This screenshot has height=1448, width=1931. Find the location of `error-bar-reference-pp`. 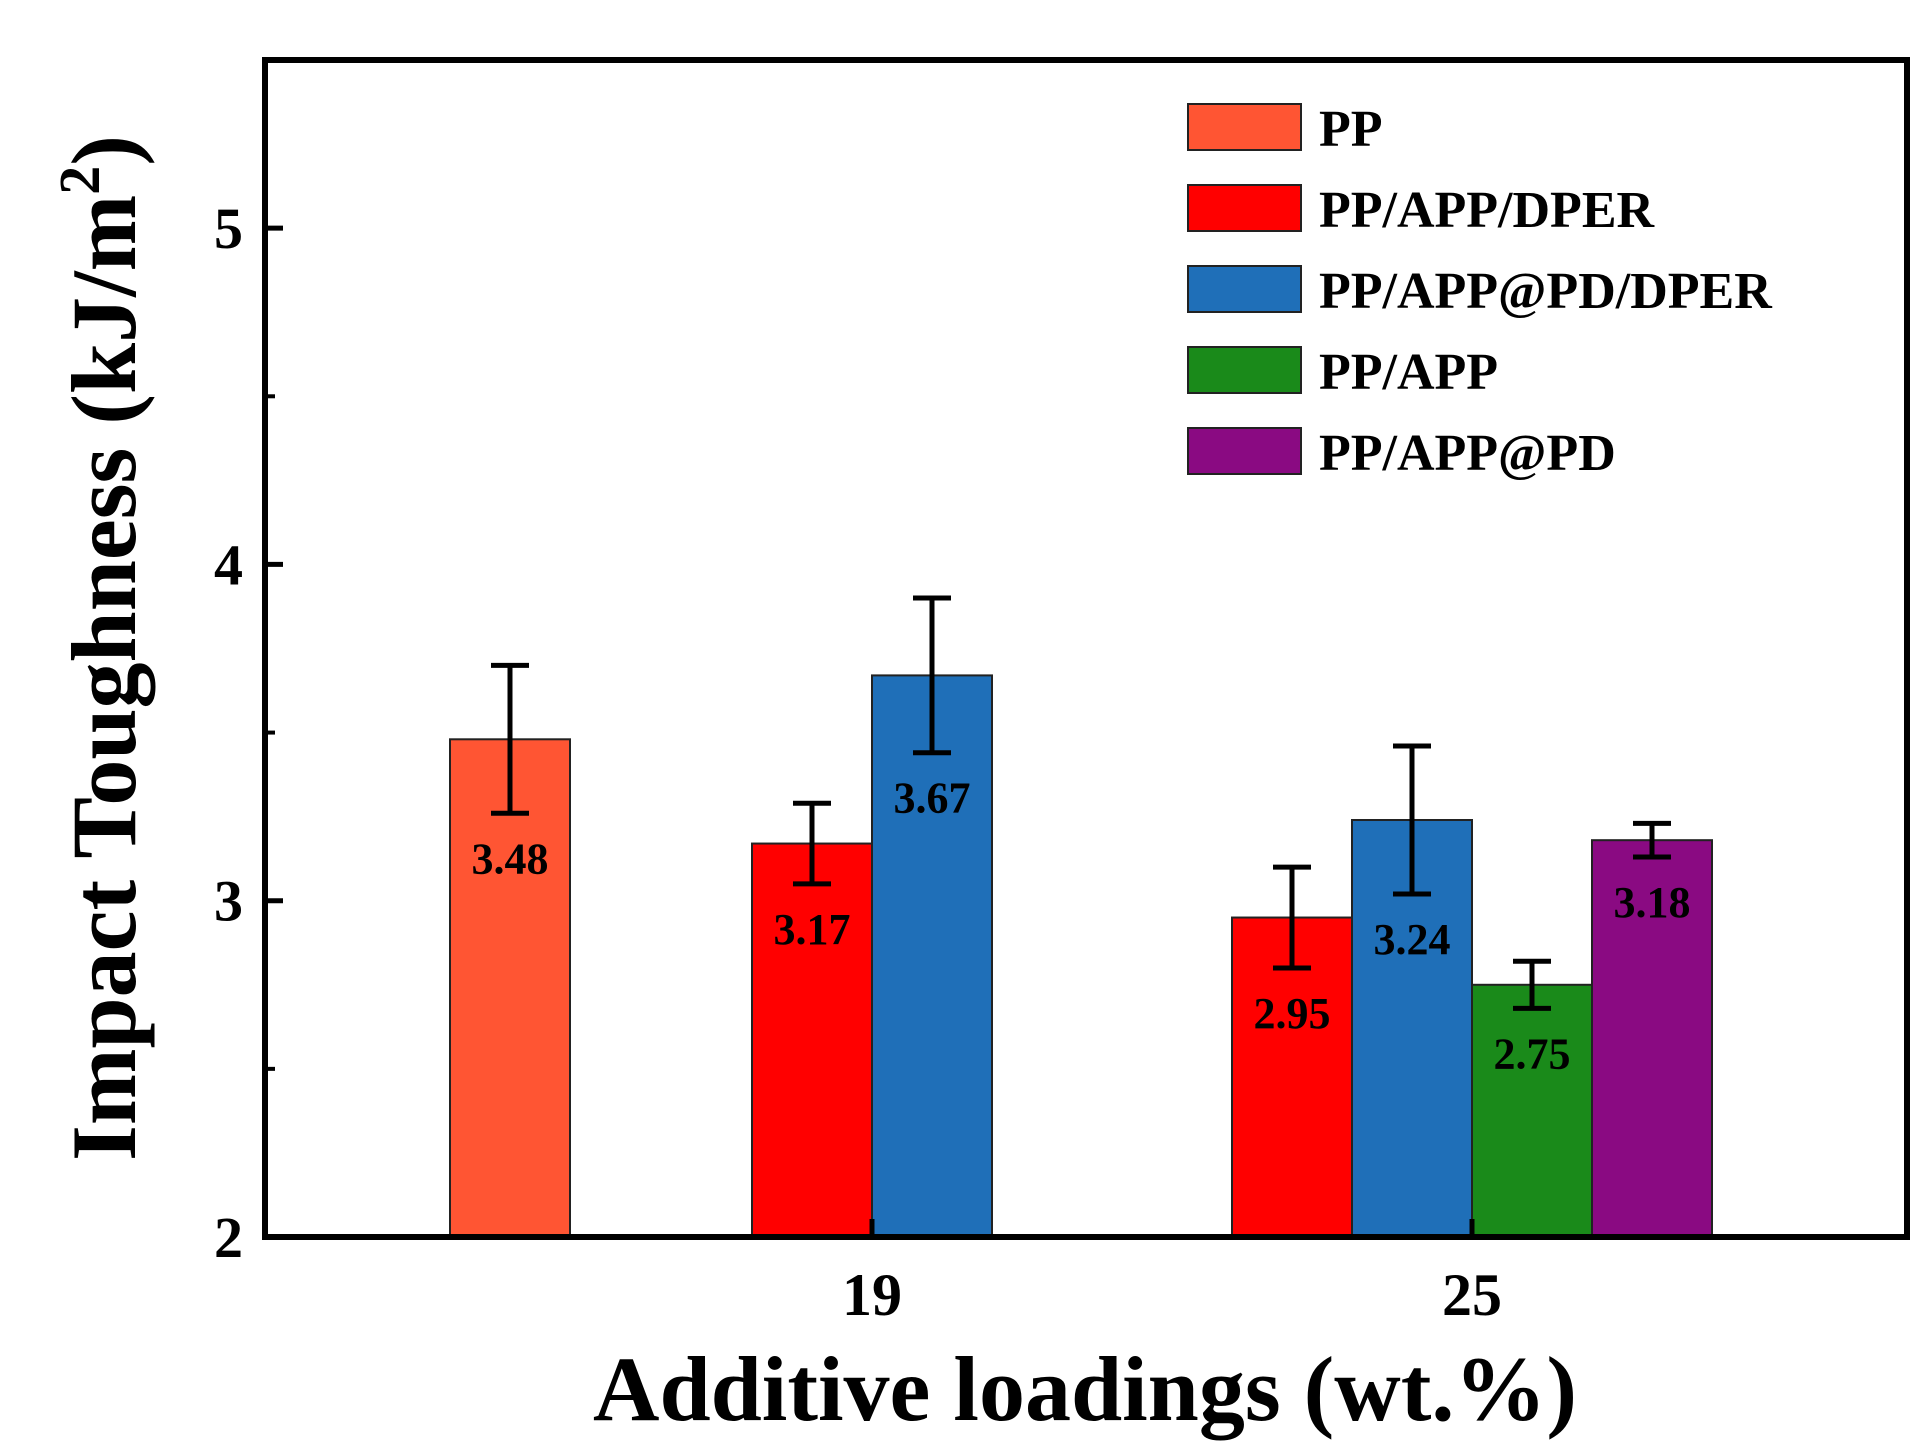

error-bar-reference-pp is located at coordinates (510, 739).